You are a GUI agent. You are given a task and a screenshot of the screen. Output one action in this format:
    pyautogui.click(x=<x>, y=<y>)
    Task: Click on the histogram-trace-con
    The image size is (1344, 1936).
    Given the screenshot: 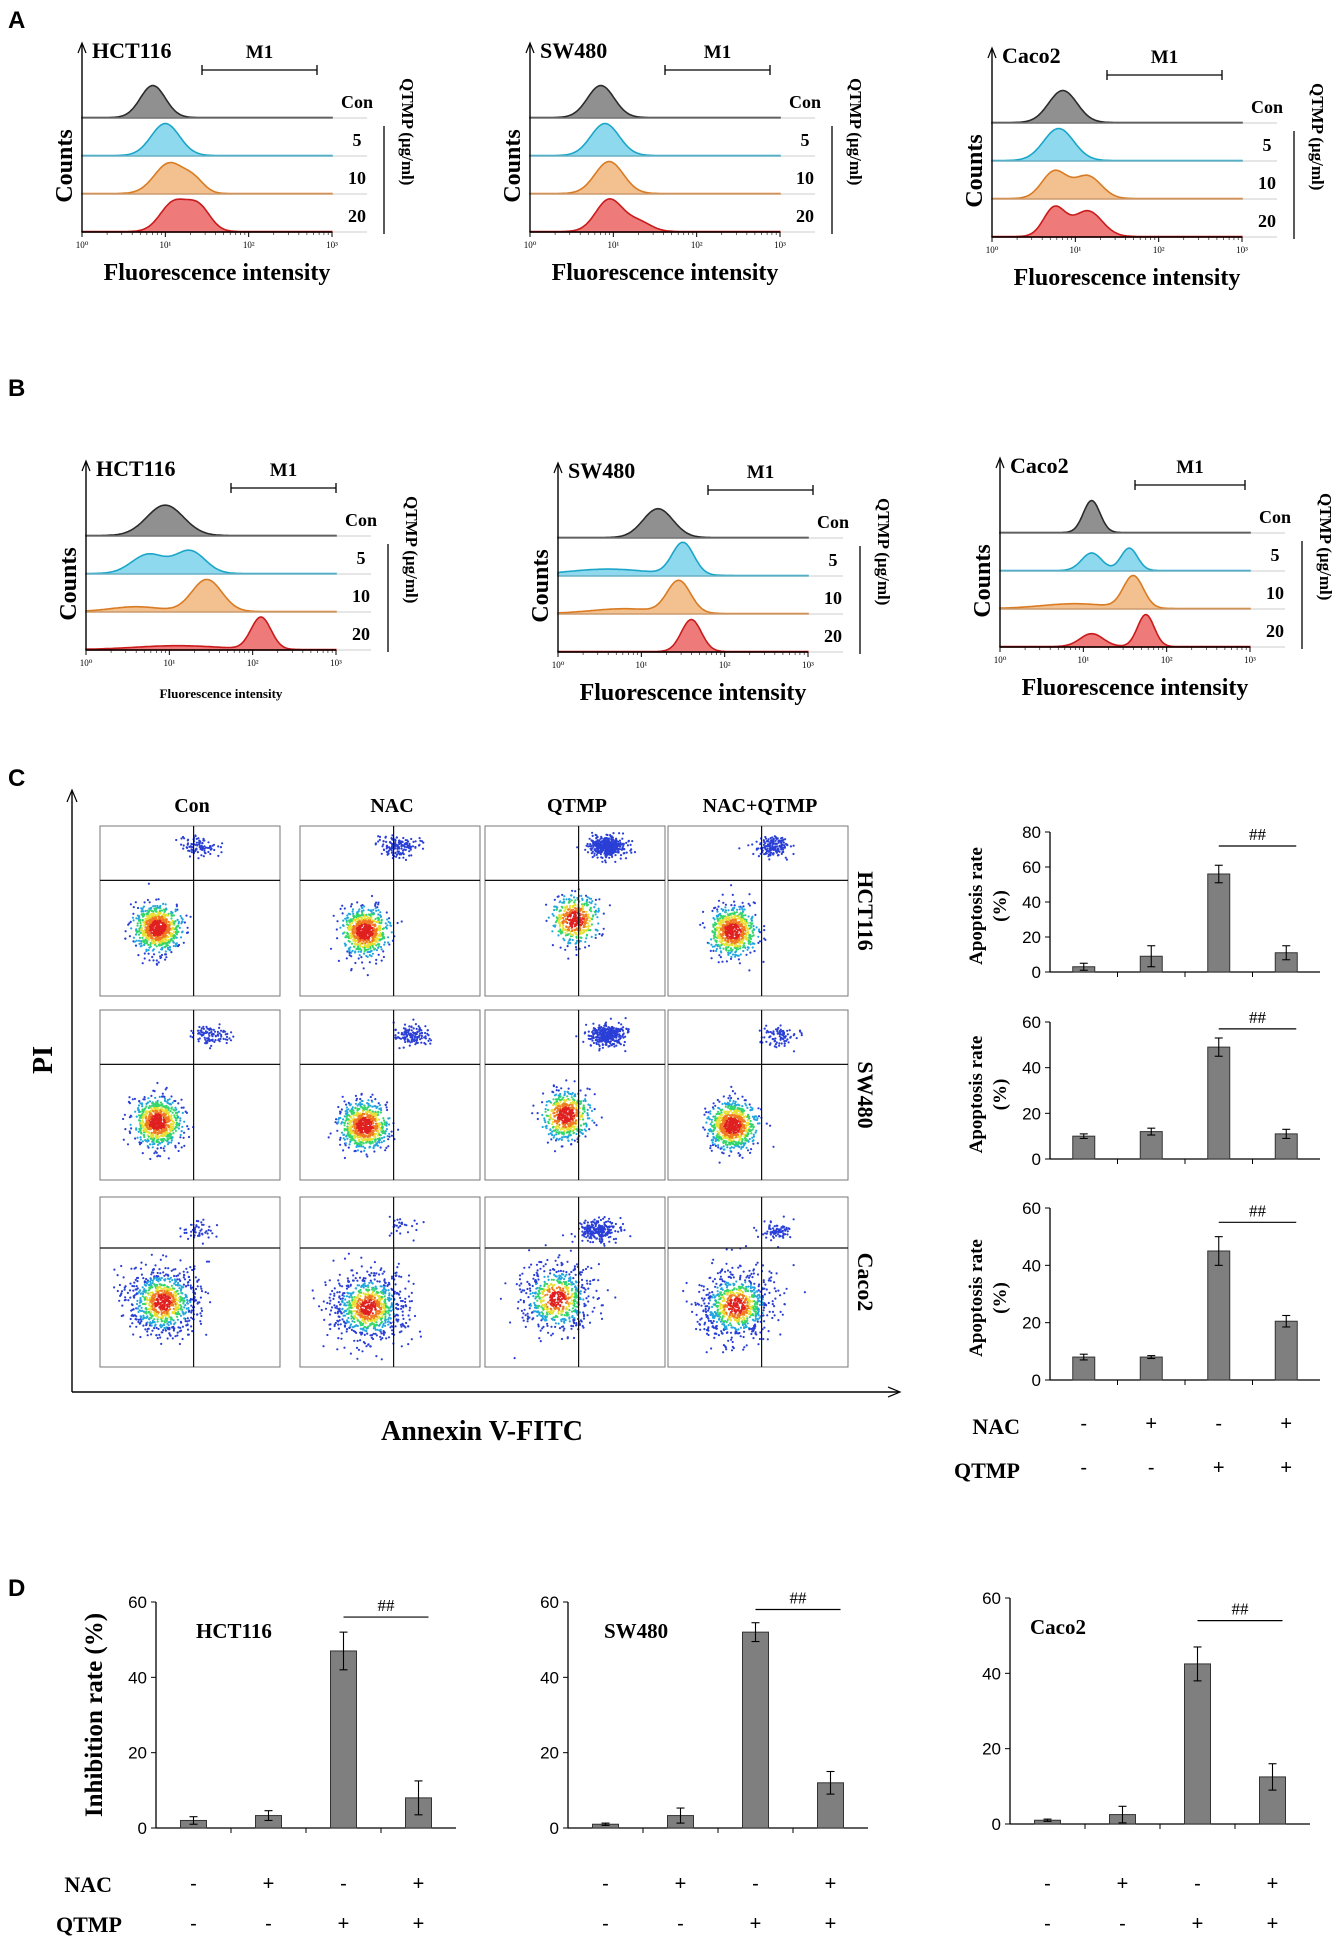 What is the action you would take?
    pyautogui.click(x=211, y=520)
    